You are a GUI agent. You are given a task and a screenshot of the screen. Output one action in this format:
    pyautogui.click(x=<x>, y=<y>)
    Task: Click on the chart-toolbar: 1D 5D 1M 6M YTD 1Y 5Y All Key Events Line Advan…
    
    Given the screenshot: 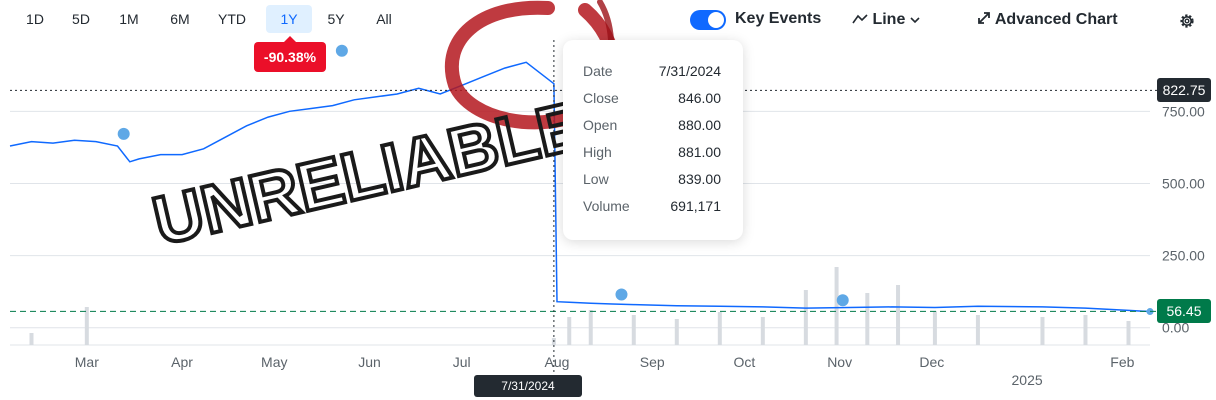 What is the action you would take?
    pyautogui.click(x=608, y=20)
    